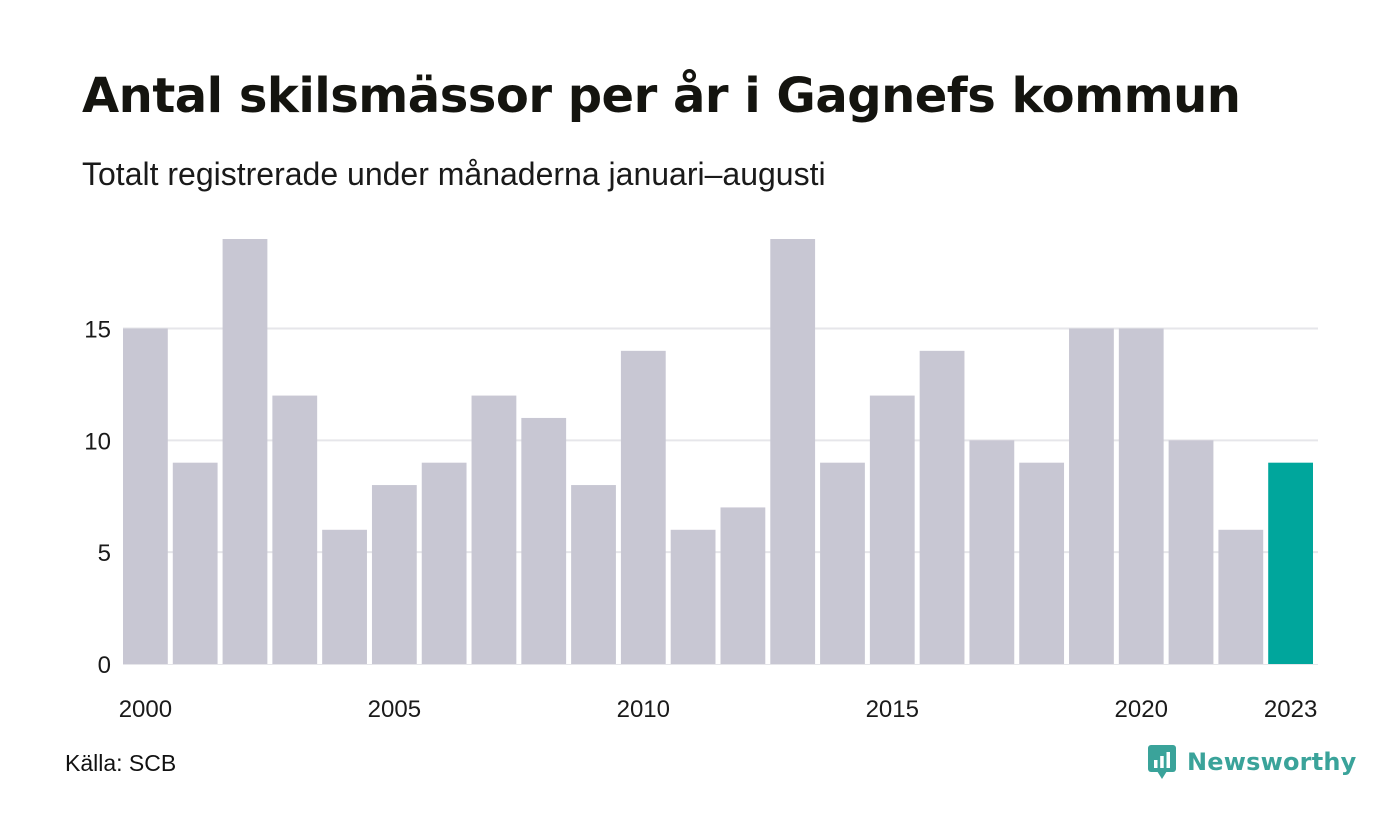 This screenshot has height=840, width=1400. Describe the element at coordinates (145, 709) in the screenshot. I see `x-tick-label: 2000` at that location.